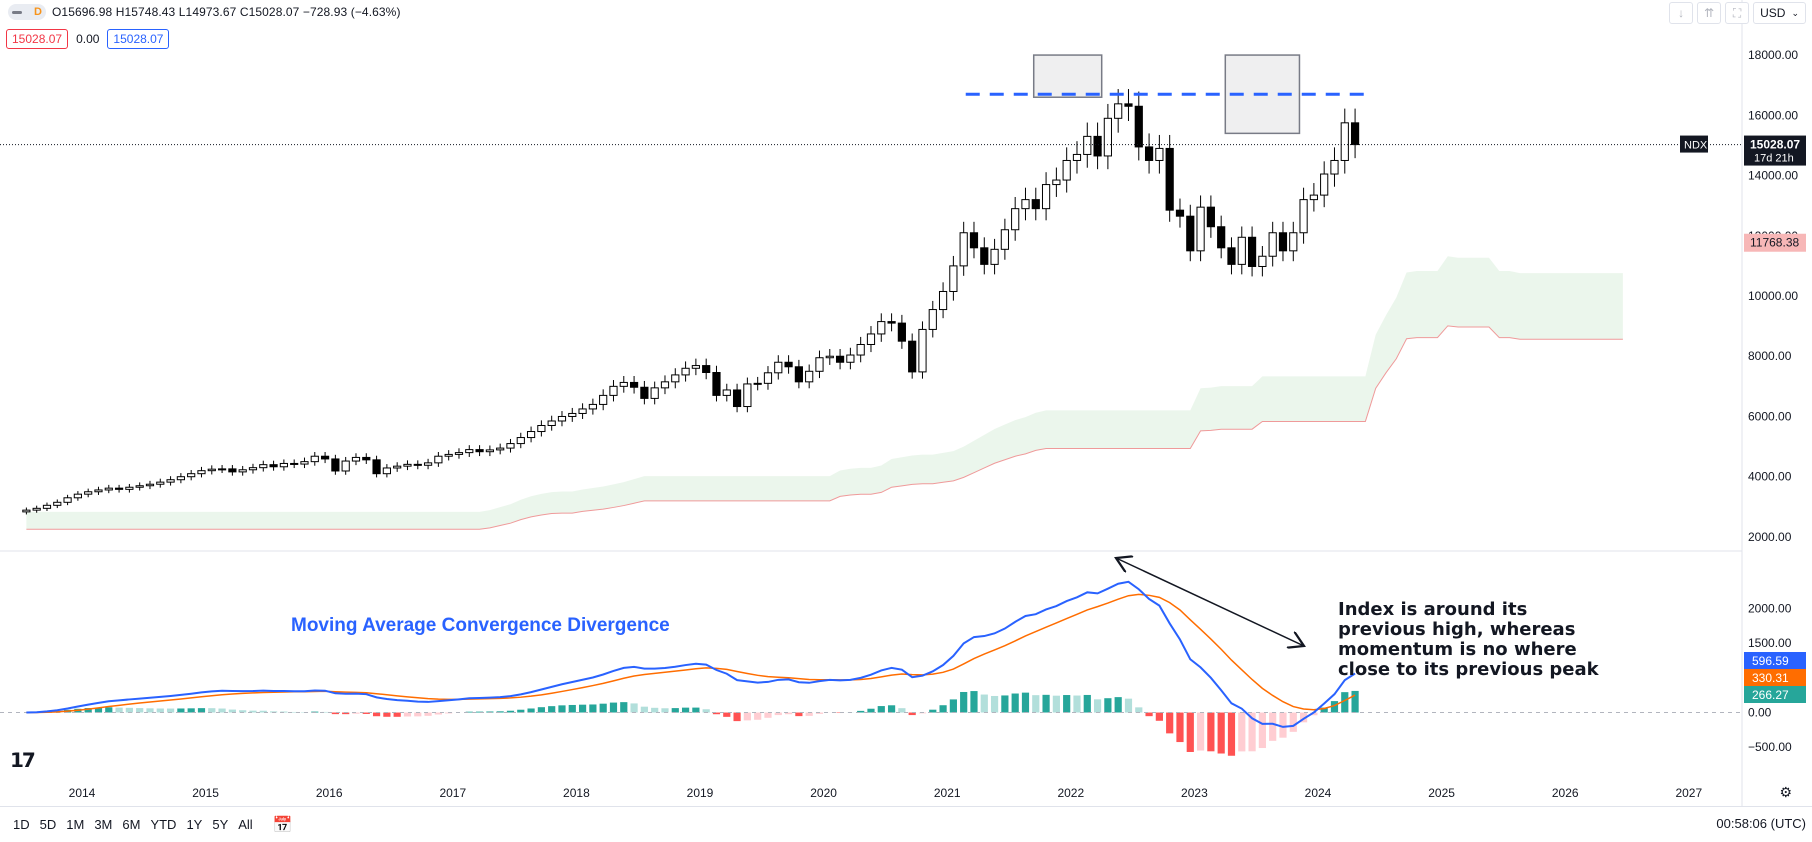 This screenshot has width=1812, height=842. I want to click on currency-select: USD ⌄, so click(1779, 13).